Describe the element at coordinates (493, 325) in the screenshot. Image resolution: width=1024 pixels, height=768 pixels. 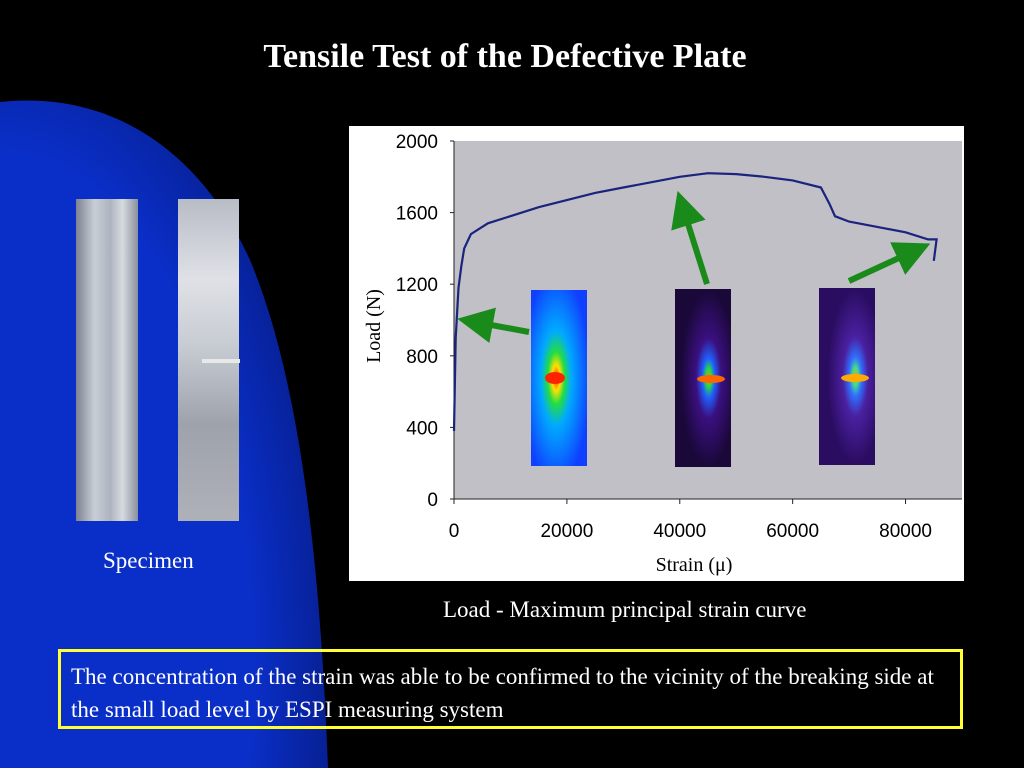
I see `arrow-to-early-point` at that location.